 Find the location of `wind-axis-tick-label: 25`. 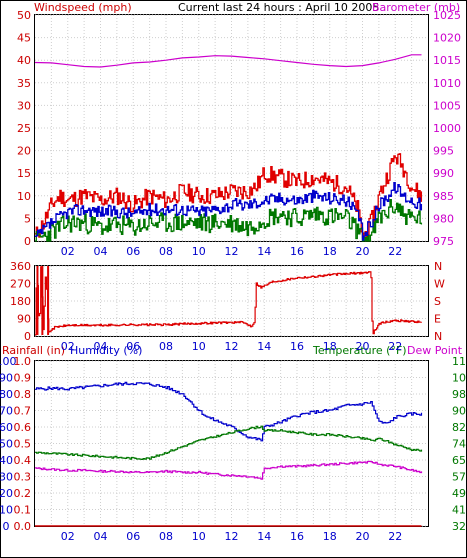

wind-axis-tick-label: 25 is located at coordinates (24, 128).